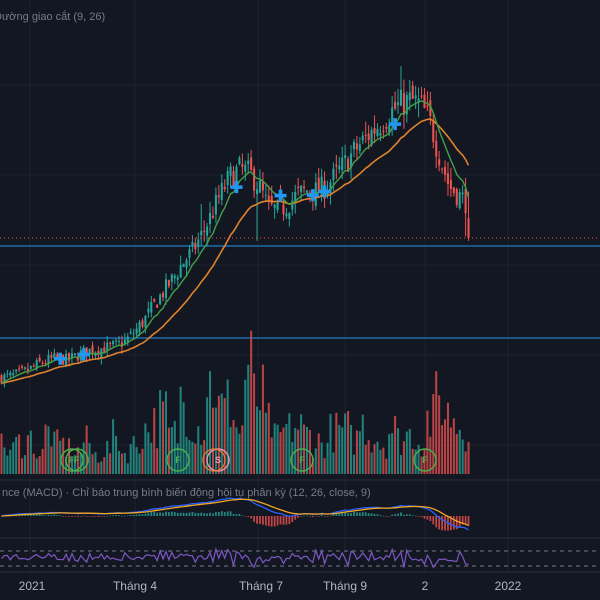  What do you see at coordinates (248, 460) in the screenshot?
I see `signal-badges: FF F S F F` at bounding box center [248, 460].